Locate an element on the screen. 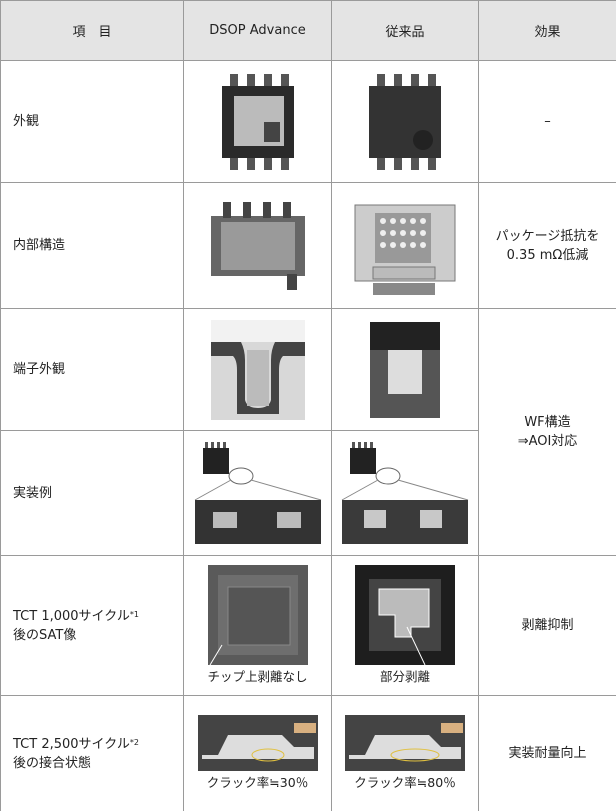  item-cell: 外観 is located at coordinates (92, 121).